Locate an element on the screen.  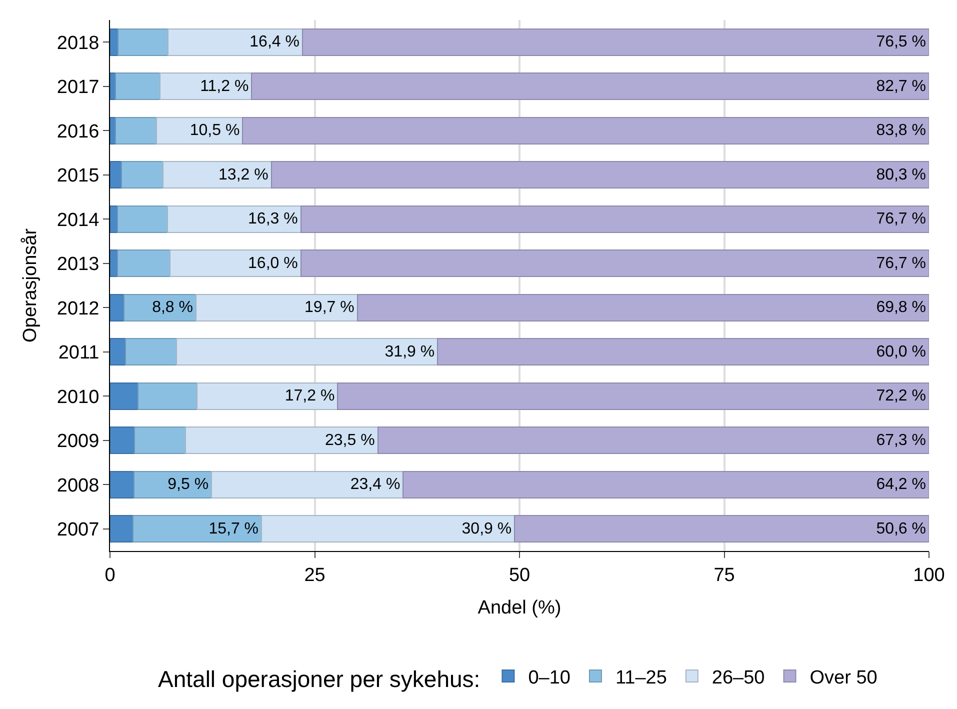
x-tick-label: 100 is located at coordinates (929, 575).